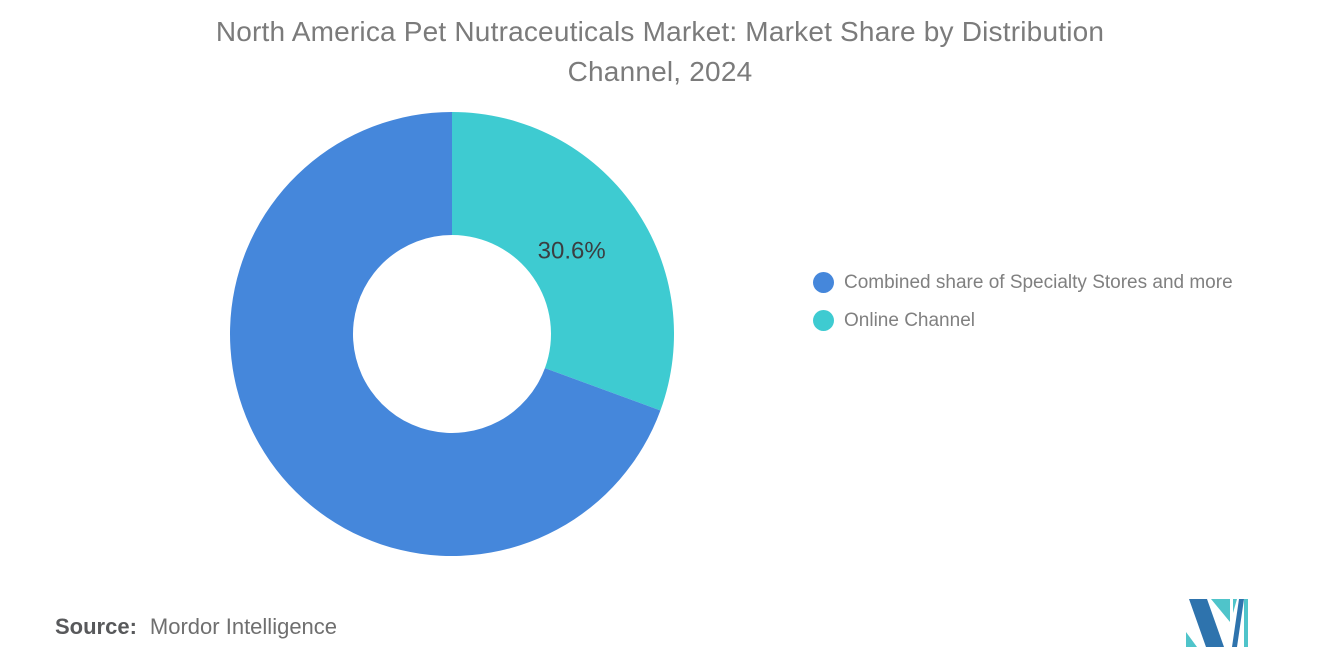 The image size is (1320, 665). Describe the element at coordinates (572, 250) in the screenshot. I see `slice-value-label: 30.6%` at that location.